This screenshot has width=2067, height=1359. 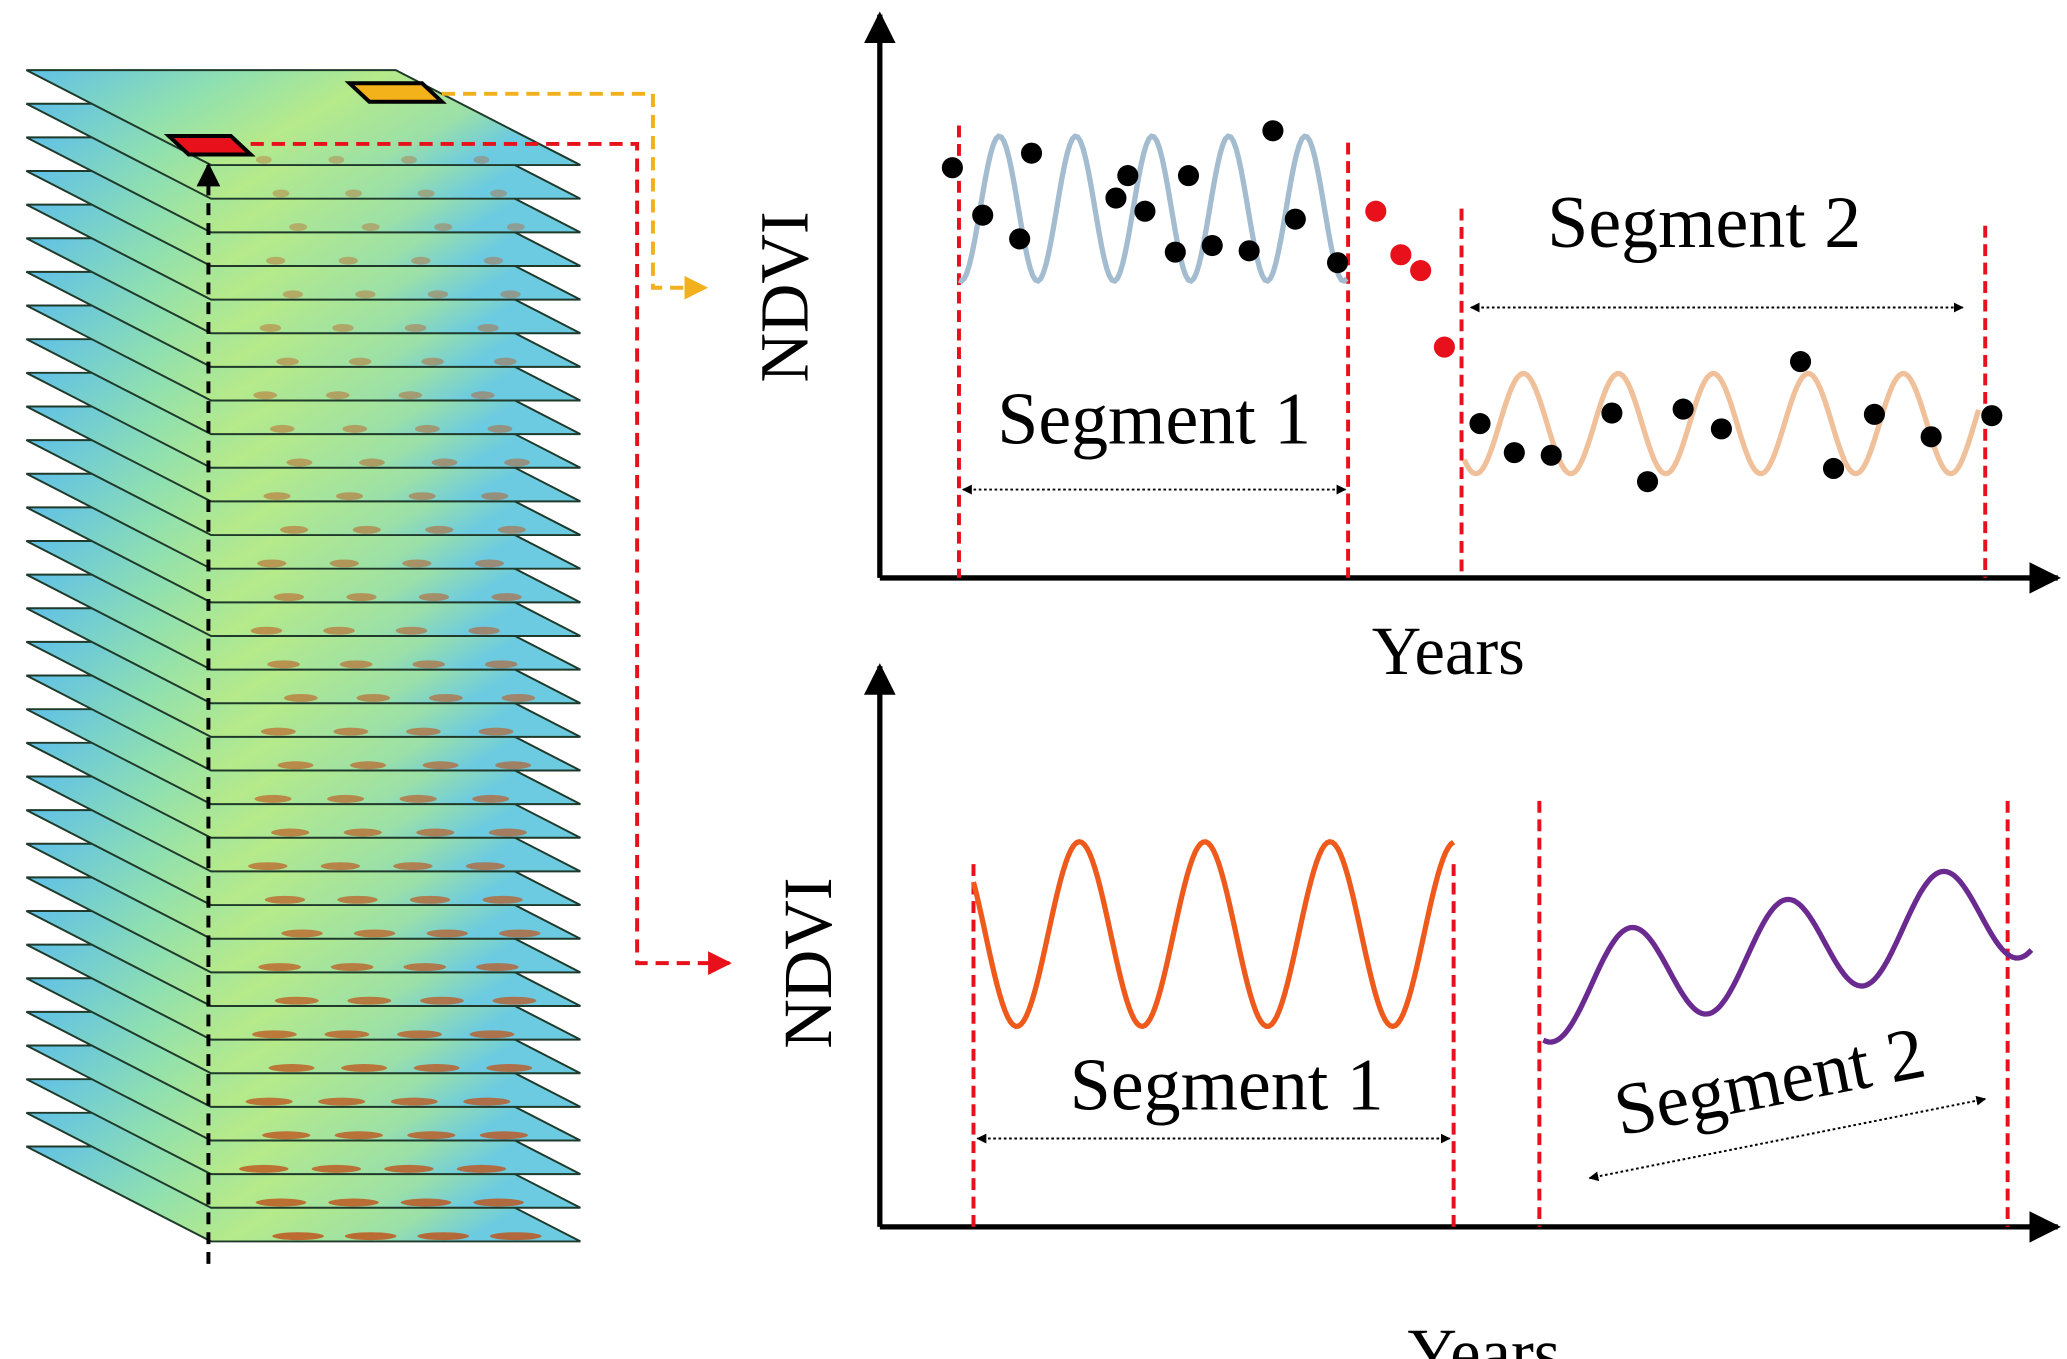 What do you see at coordinates (1787, 1138) in the screenshot?
I see `segment-span` at bounding box center [1787, 1138].